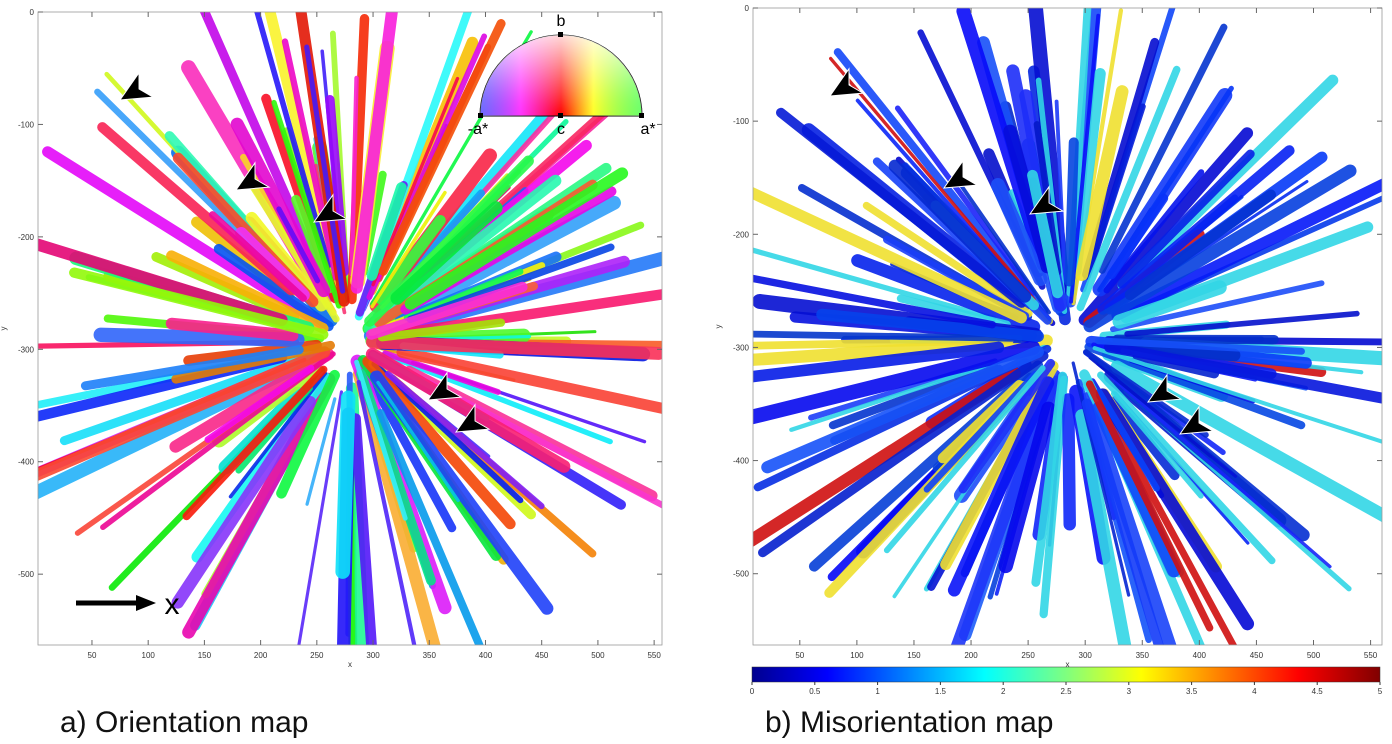 This screenshot has height=744, width=1392. Describe the element at coordinates (741, 461) in the screenshot. I see `y-tick-label: -400` at that location.